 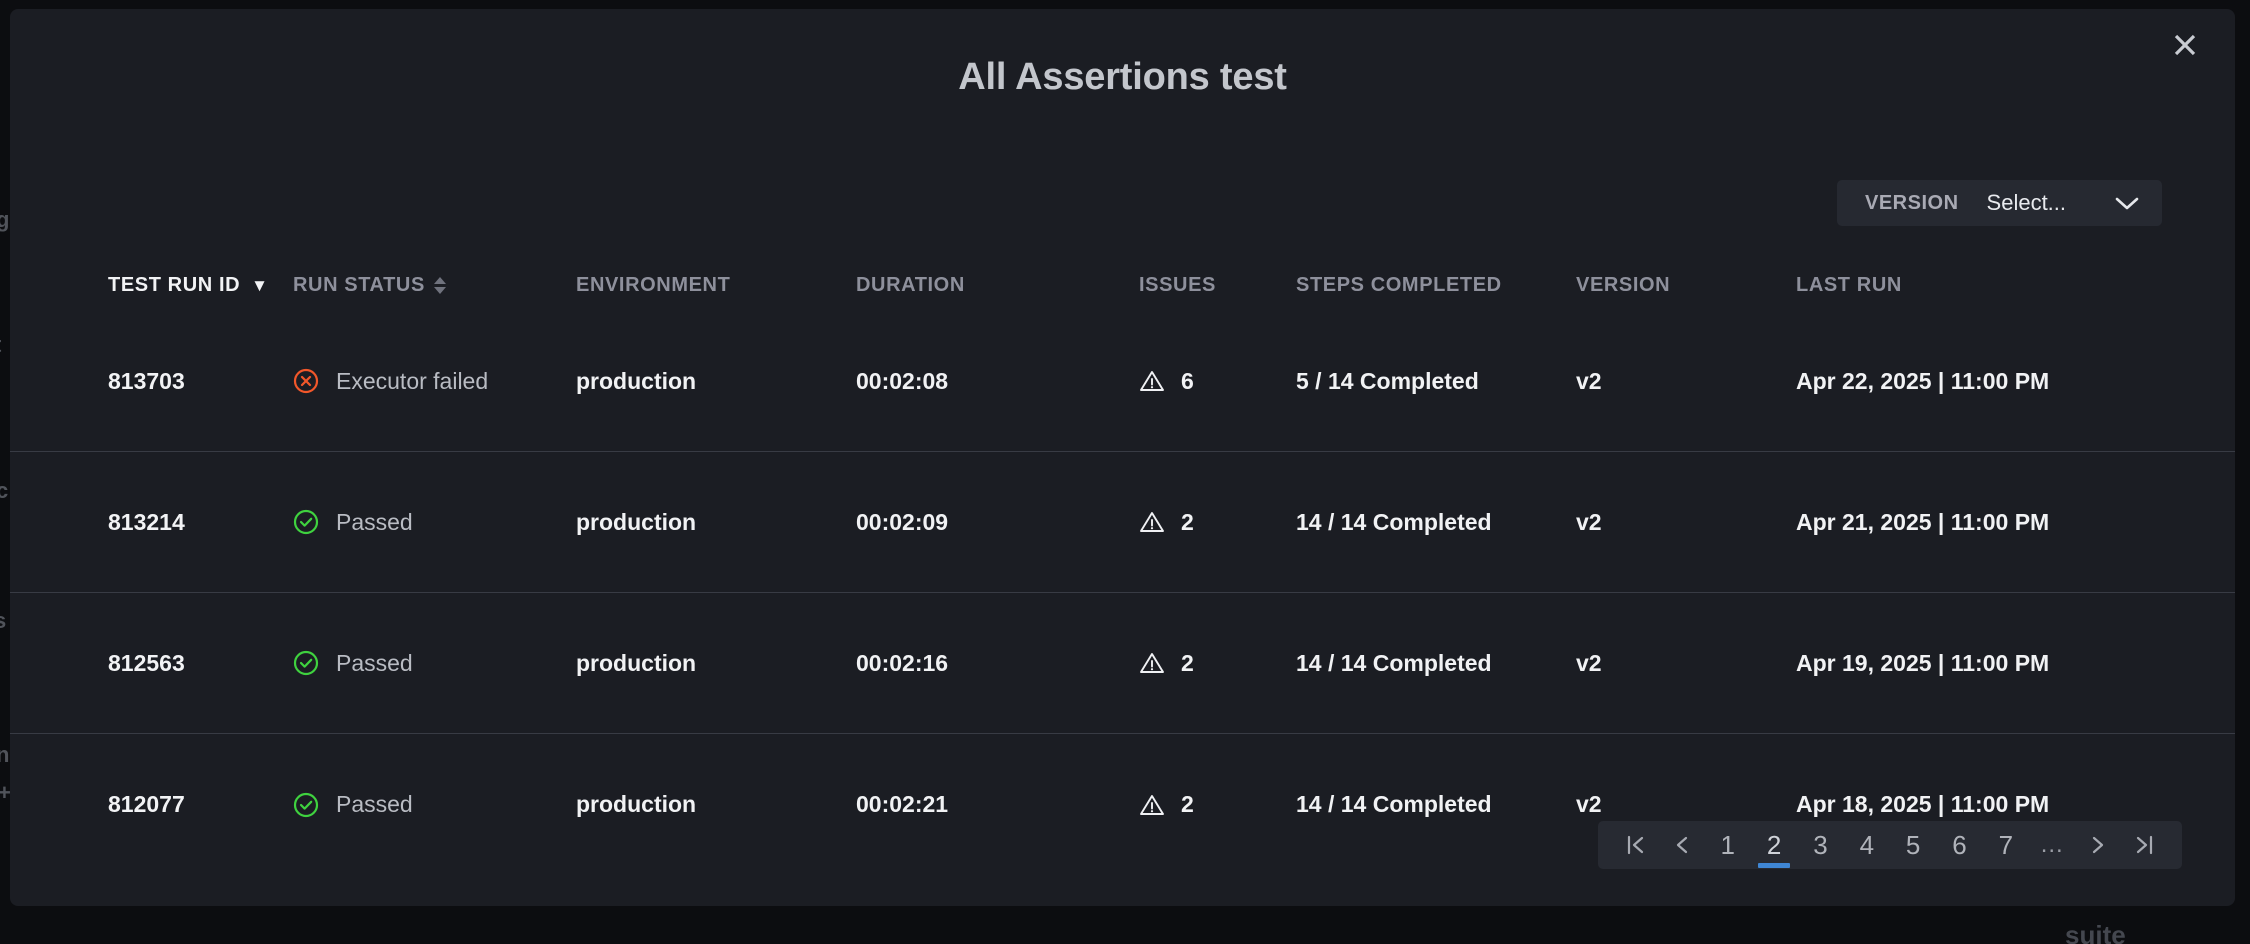 I want to click on issues-count: 6, so click(x=1187, y=380).